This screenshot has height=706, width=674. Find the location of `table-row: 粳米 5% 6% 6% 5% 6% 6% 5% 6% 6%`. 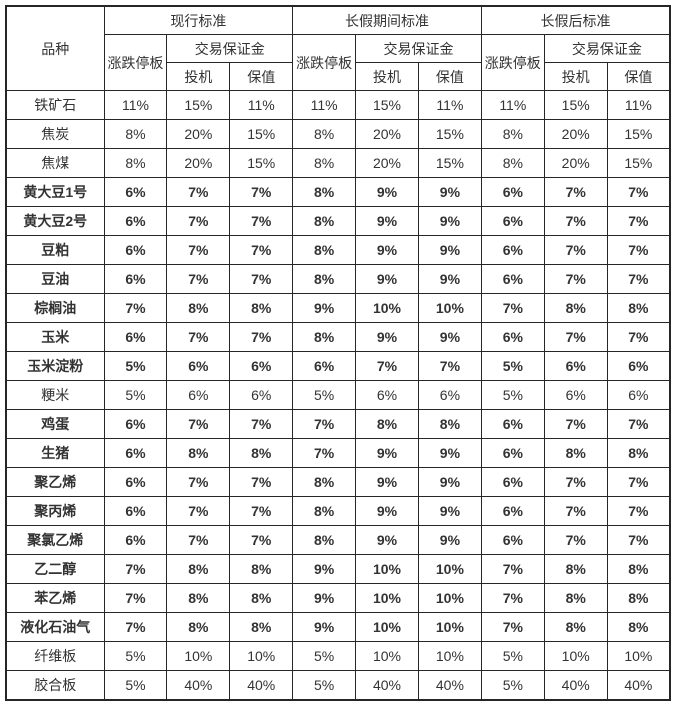

table-row: 粳米 5% 6% 6% 5% 6% 6% 5% 6% 6% is located at coordinates (338, 395).